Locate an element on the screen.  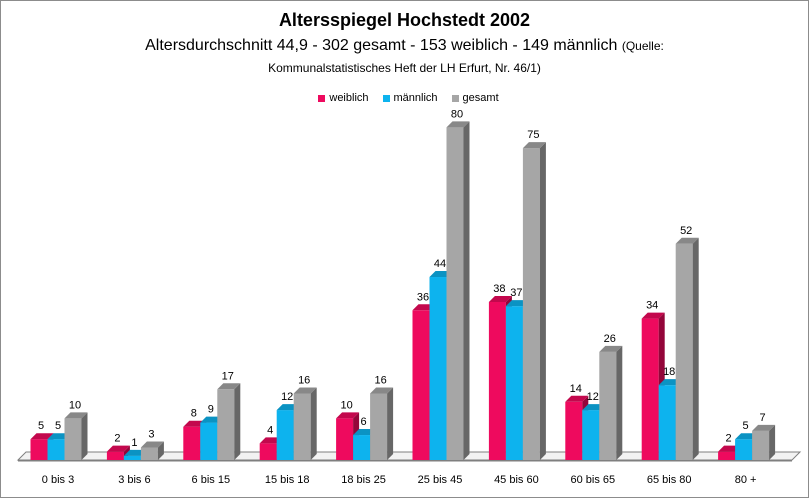
x-tick-label-5: 25 bis 45 is located at coordinates (440, 480).